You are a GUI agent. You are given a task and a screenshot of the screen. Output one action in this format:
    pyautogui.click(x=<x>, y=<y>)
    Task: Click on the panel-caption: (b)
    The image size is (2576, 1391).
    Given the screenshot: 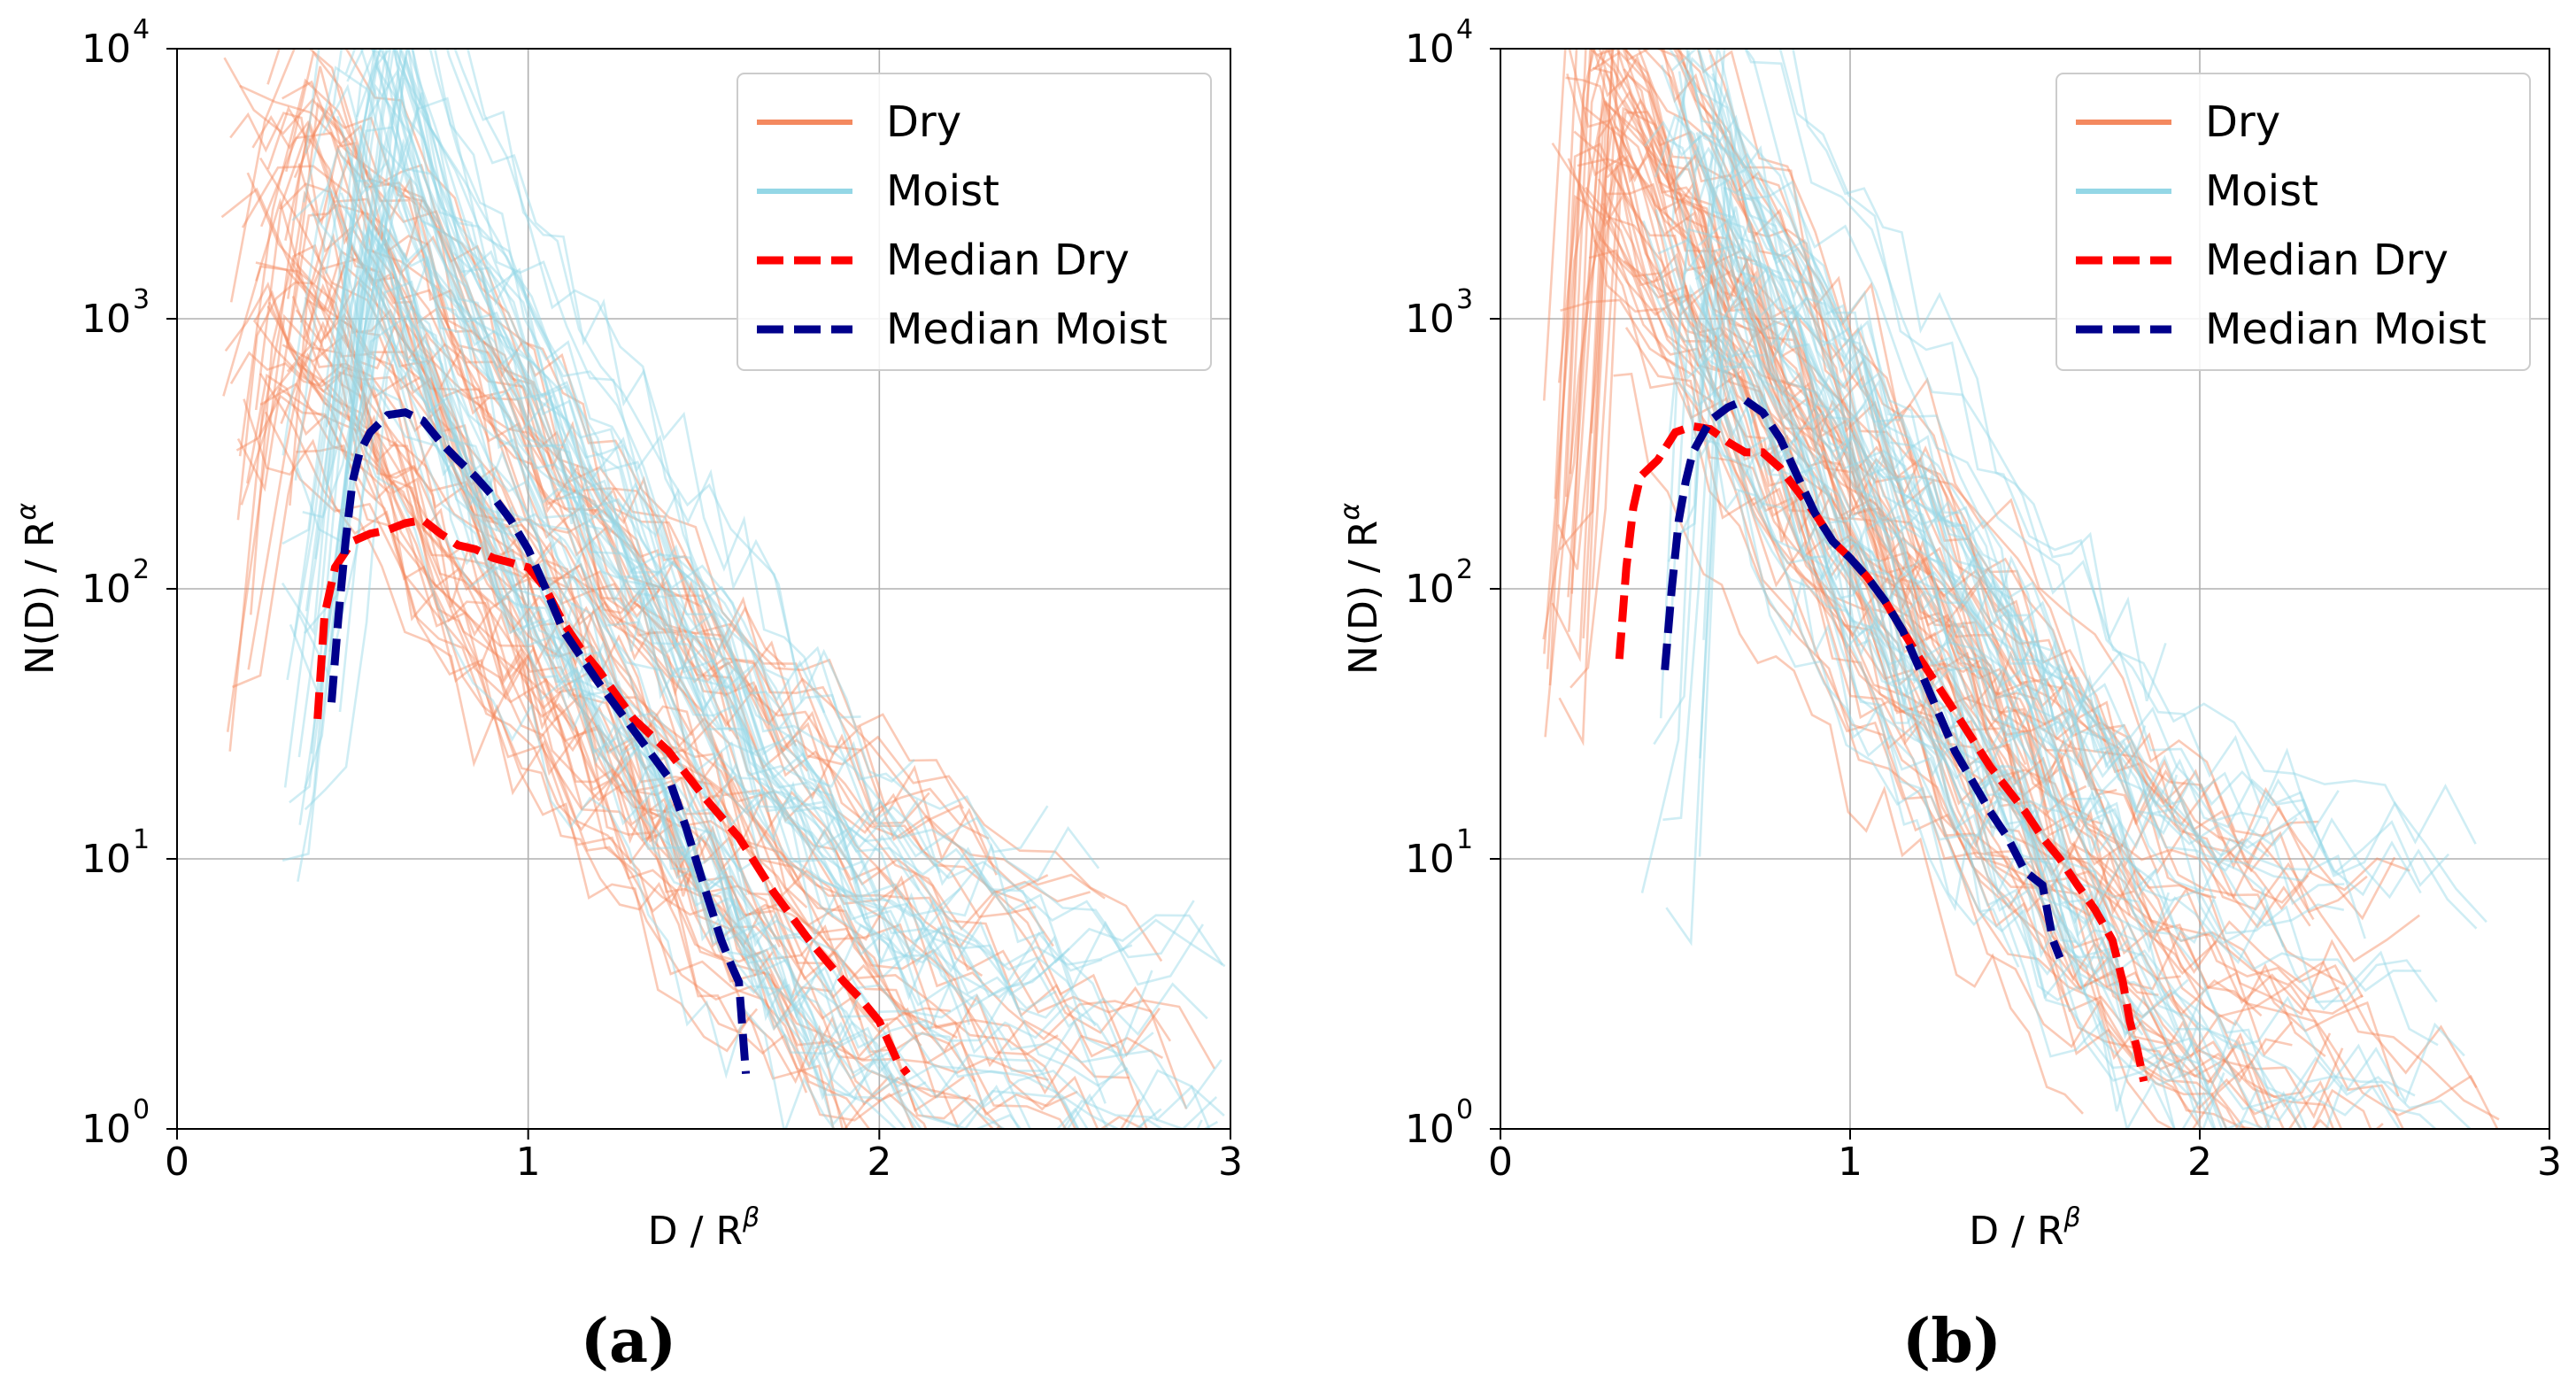 What is the action you would take?
    pyautogui.click(x=1951, y=1342)
    